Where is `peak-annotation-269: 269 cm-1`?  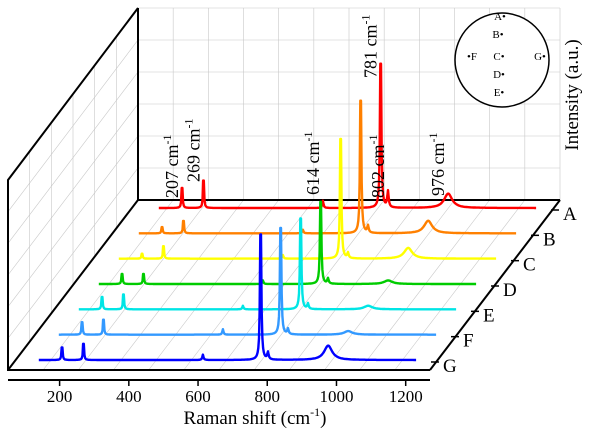 peak-annotation-269: 269 cm-1 is located at coordinates (192, 151).